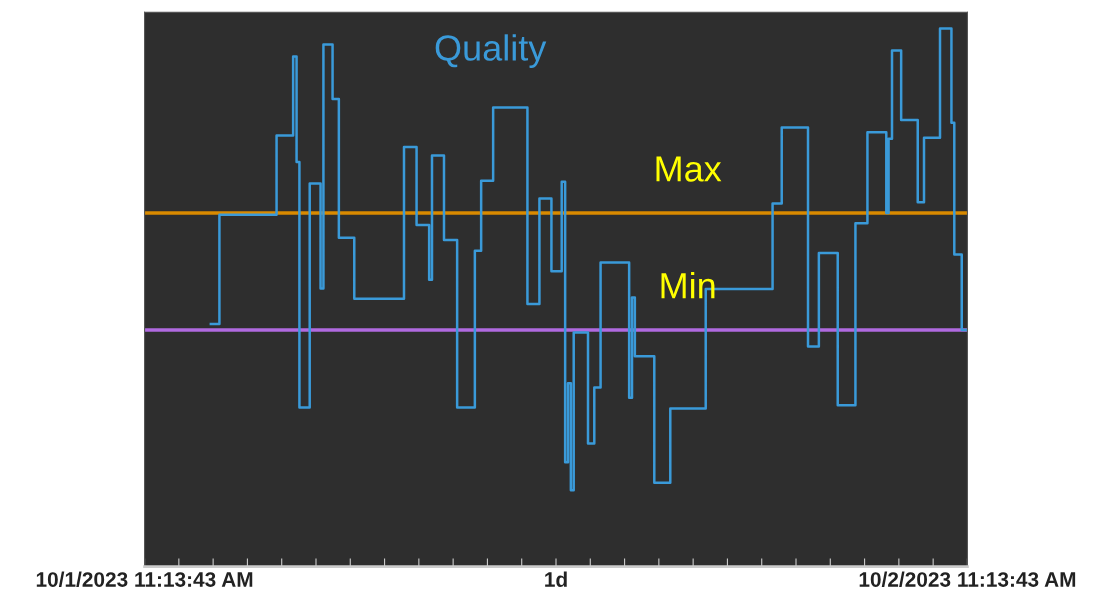  What do you see at coordinates (144, 579) in the screenshot?
I see `x-tick-label: 10/1/2023 11:13:43 AM` at bounding box center [144, 579].